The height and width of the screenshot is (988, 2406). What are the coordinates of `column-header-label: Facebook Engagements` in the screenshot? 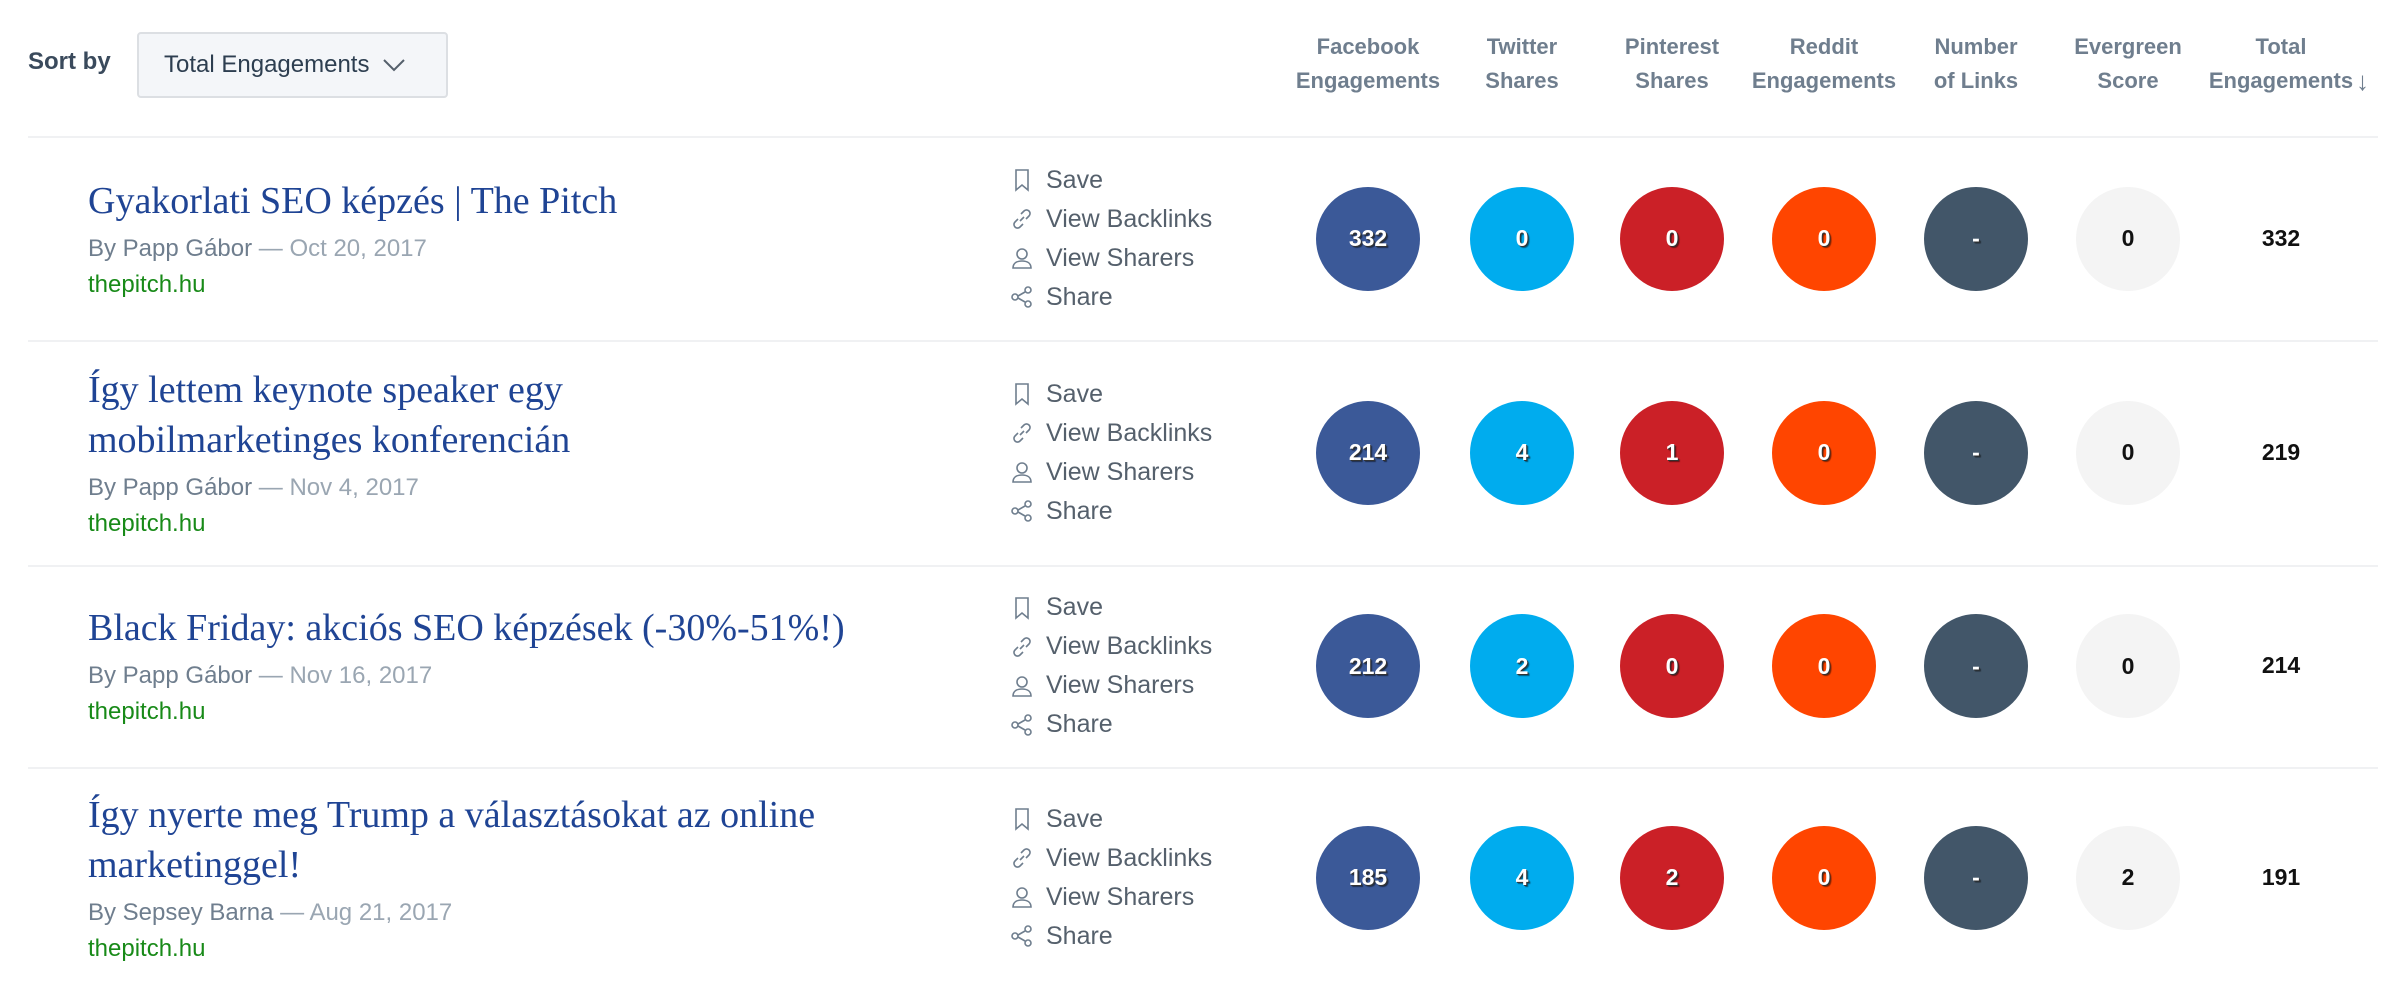 It's located at (1368, 63).